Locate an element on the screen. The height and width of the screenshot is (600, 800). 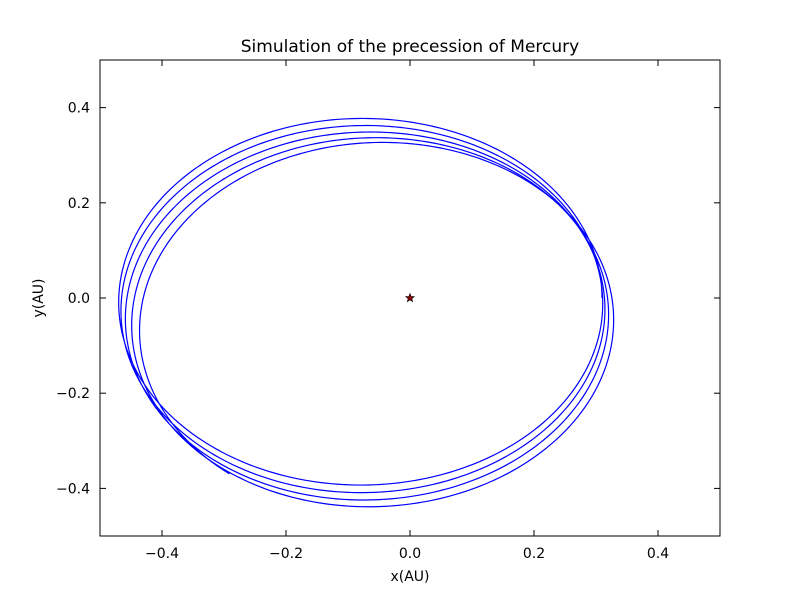
y-tick-label: 0.2 is located at coordinates (79, 204).